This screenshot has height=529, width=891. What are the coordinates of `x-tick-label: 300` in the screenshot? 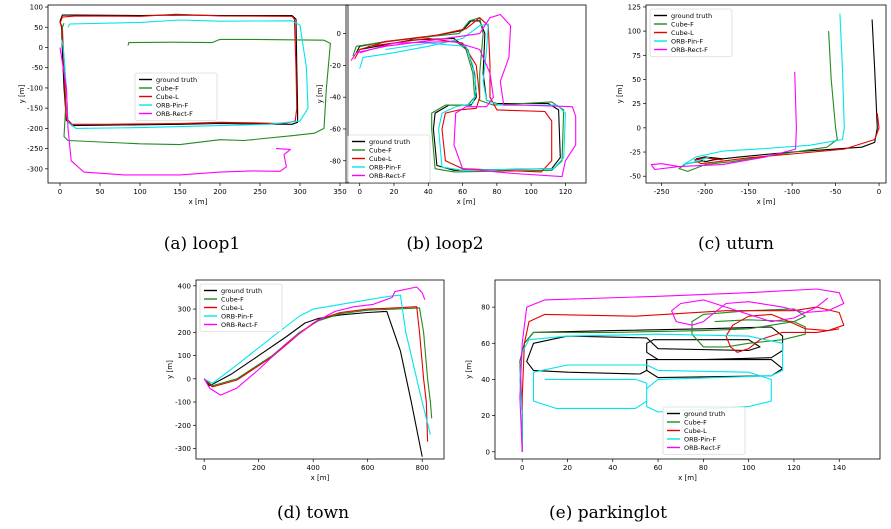 It's located at (299, 192).